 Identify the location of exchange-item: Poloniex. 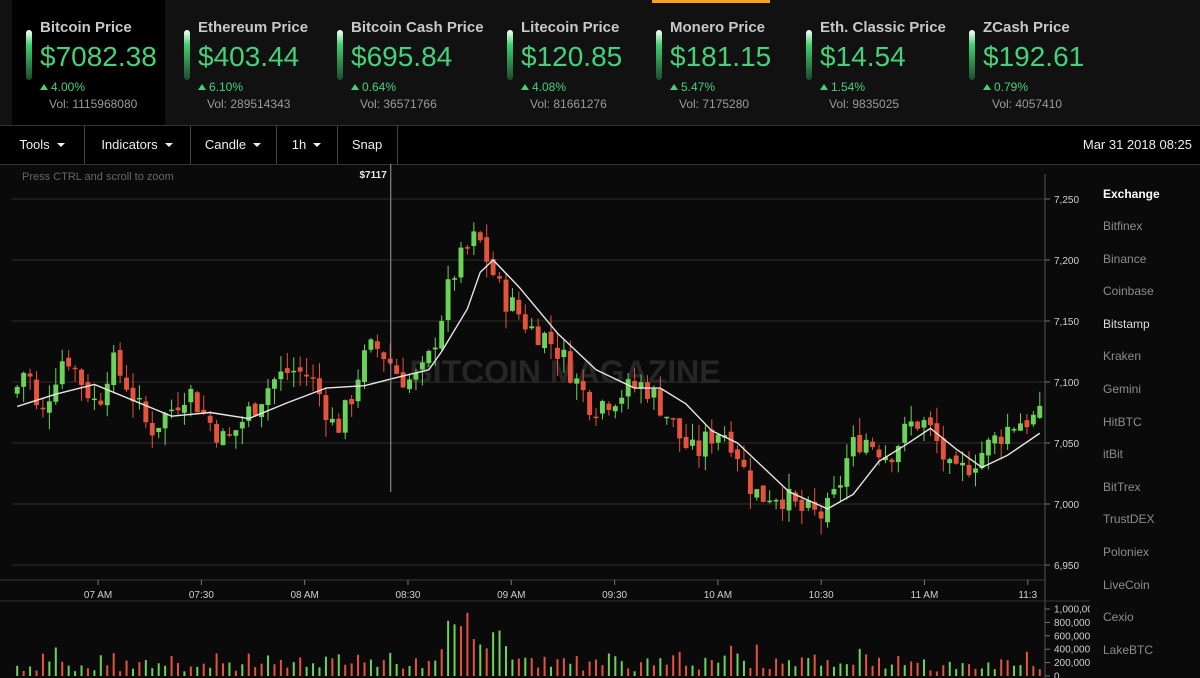
(1126, 552).